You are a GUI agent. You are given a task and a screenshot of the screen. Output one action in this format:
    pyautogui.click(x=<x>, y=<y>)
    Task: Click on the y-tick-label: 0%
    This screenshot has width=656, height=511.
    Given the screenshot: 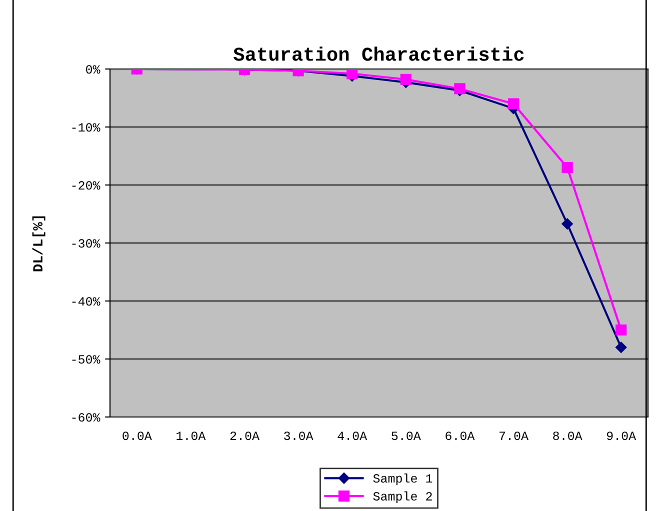 What is the action you would take?
    pyautogui.click(x=93, y=69)
    